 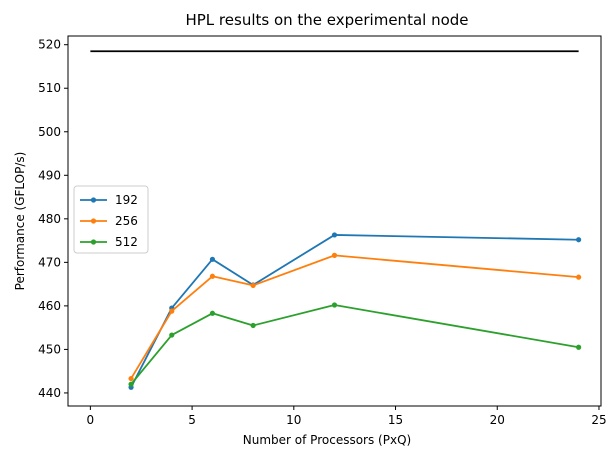 What do you see at coordinates (126, 200) in the screenshot?
I see `legend-label: 192` at bounding box center [126, 200].